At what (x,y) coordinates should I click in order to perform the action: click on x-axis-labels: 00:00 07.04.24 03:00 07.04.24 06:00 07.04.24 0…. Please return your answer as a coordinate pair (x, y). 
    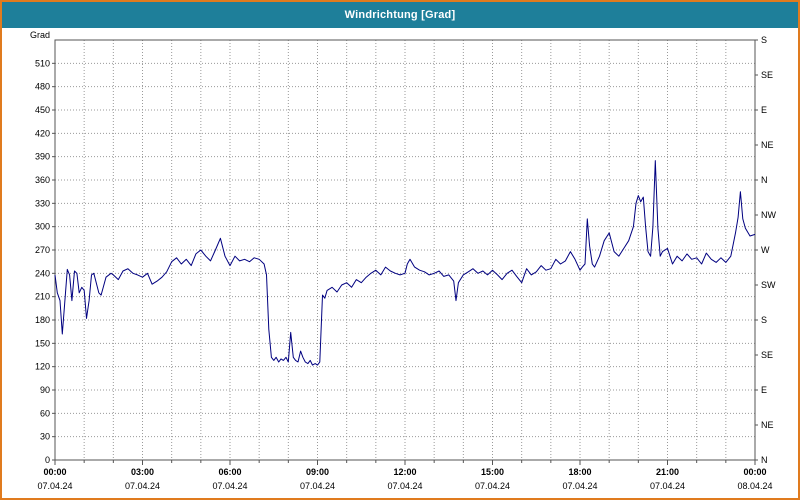
    Looking at the image, I should click on (405, 475).